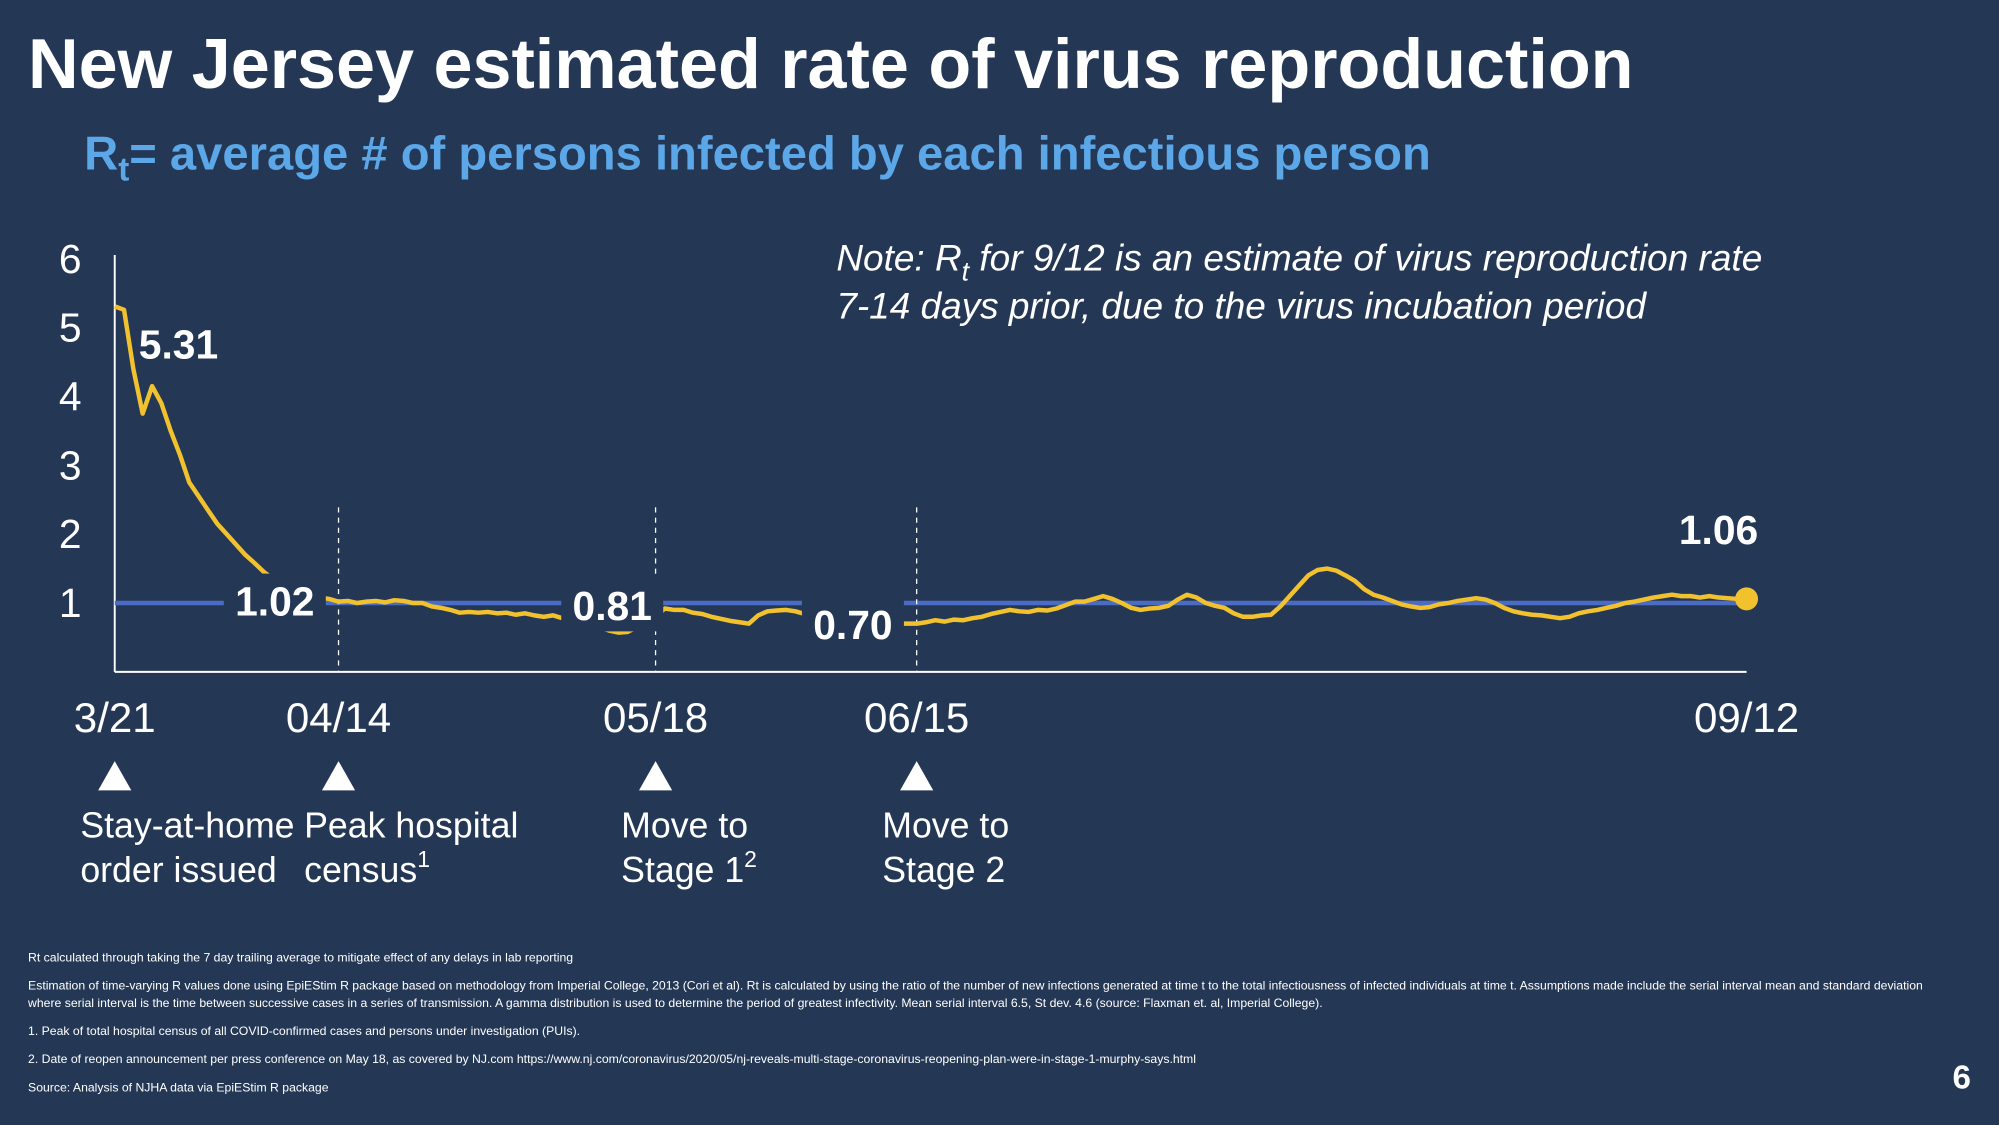 Image resolution: width=1999 pixels, height=1125 pixels. I want to click on value-label: 0.70, so click(852, 625).